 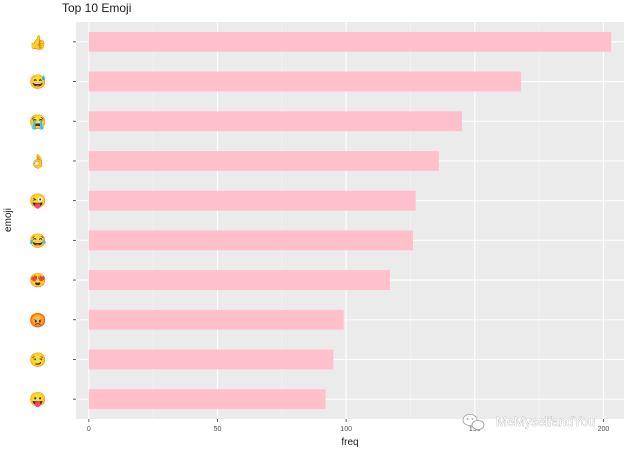 I want to click on x-tick-label: 50, so click(x=218, y=429).